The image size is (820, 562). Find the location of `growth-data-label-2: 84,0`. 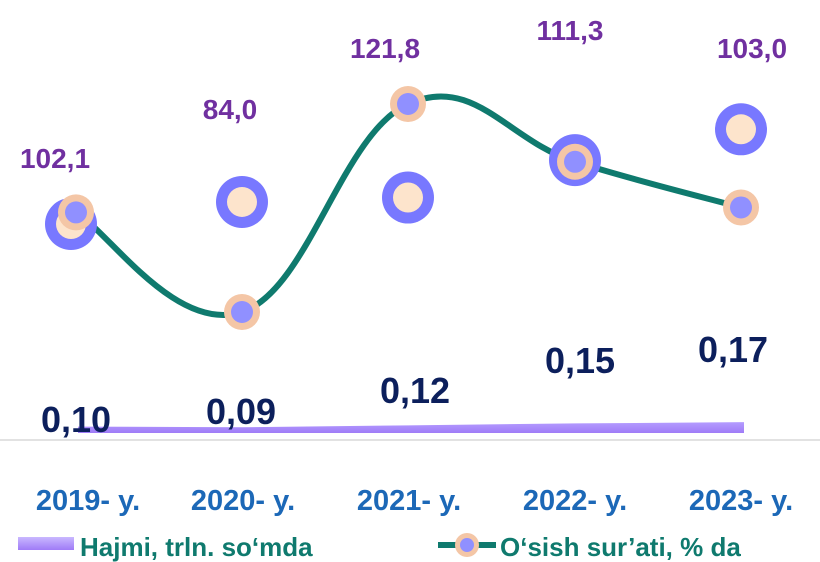

growth-data-label-2: 84,0 is located at coordinates (230, 109).